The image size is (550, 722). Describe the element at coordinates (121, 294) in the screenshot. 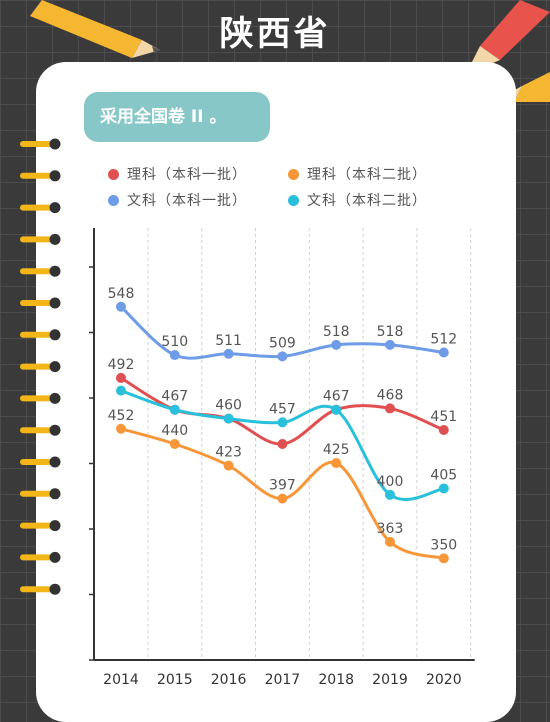

I see `data-label: 548` at that location.